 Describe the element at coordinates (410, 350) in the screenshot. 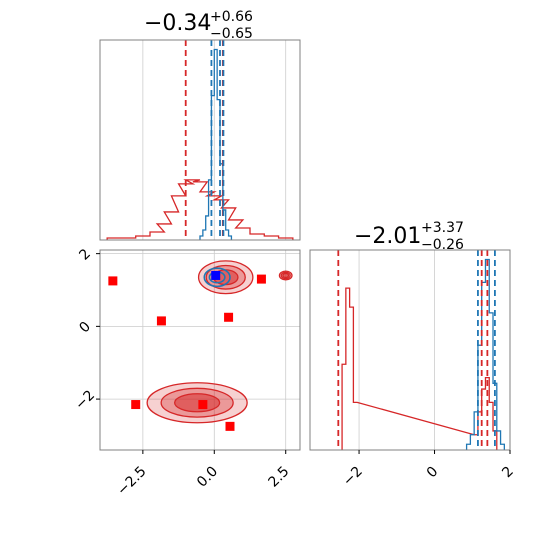

I see `bottom-right-frame` at that location.